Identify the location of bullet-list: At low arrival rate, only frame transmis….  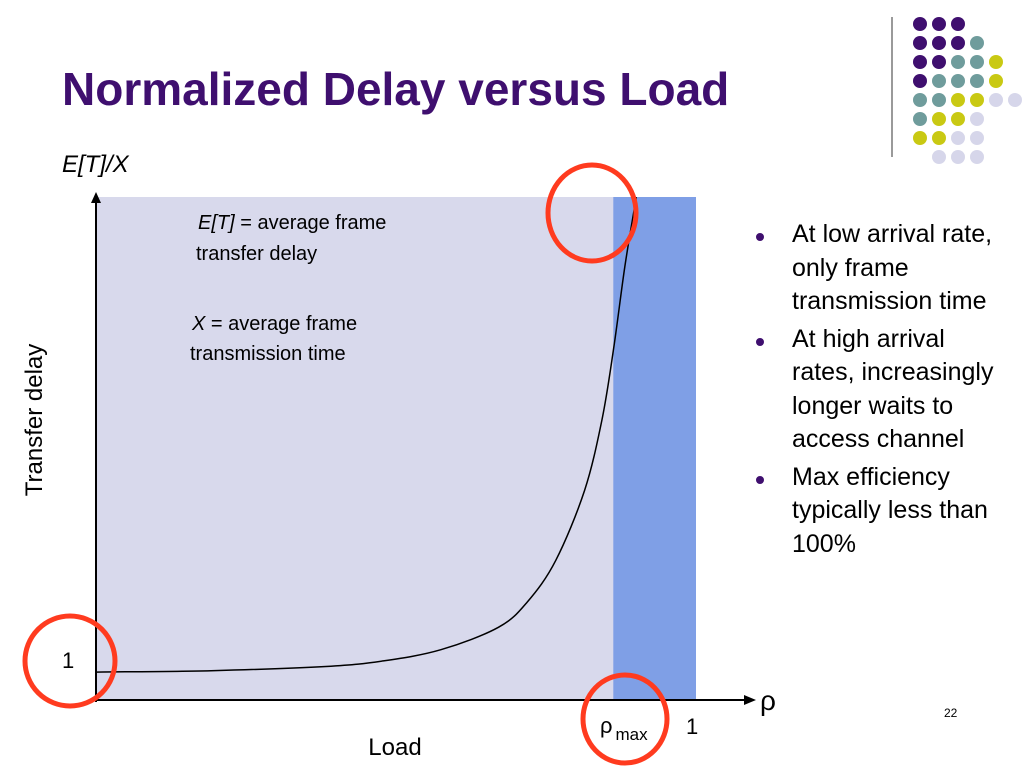
(882, 391).